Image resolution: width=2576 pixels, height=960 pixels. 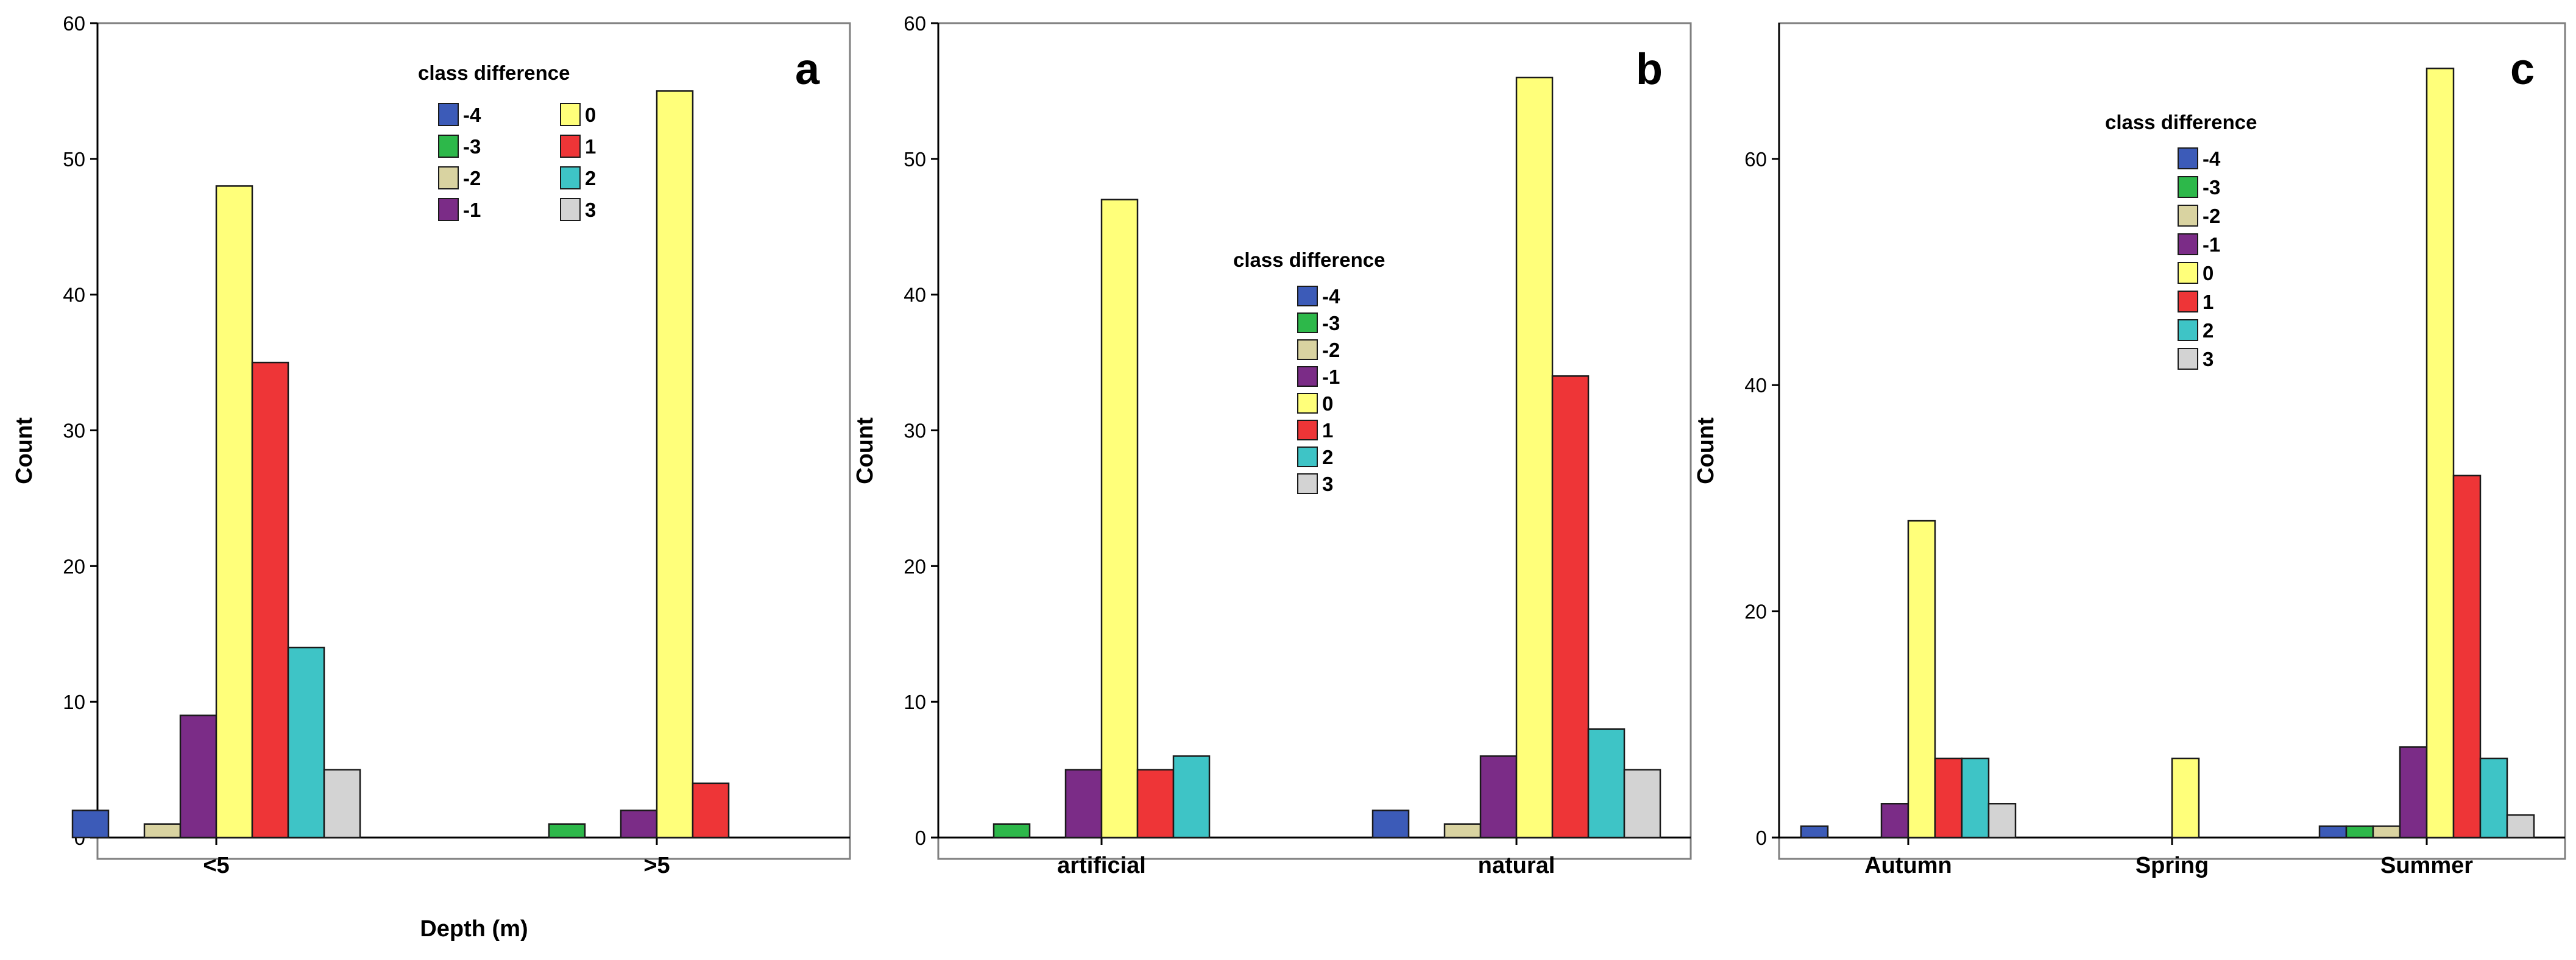 What do you see at coordinates (2333, 832) in the screenshot?
I see `bar-Summer-neg4` at bounding box center [2333, 832].